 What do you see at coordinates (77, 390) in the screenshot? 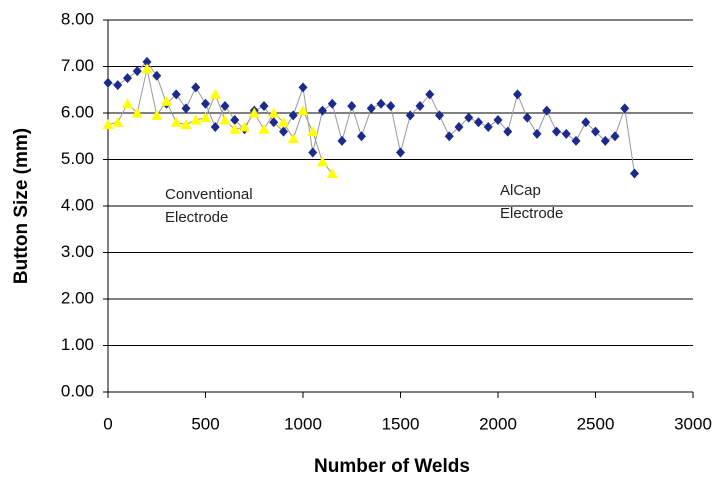
I see `y-tick-label: 0.00` at bounding box center [77, 390].